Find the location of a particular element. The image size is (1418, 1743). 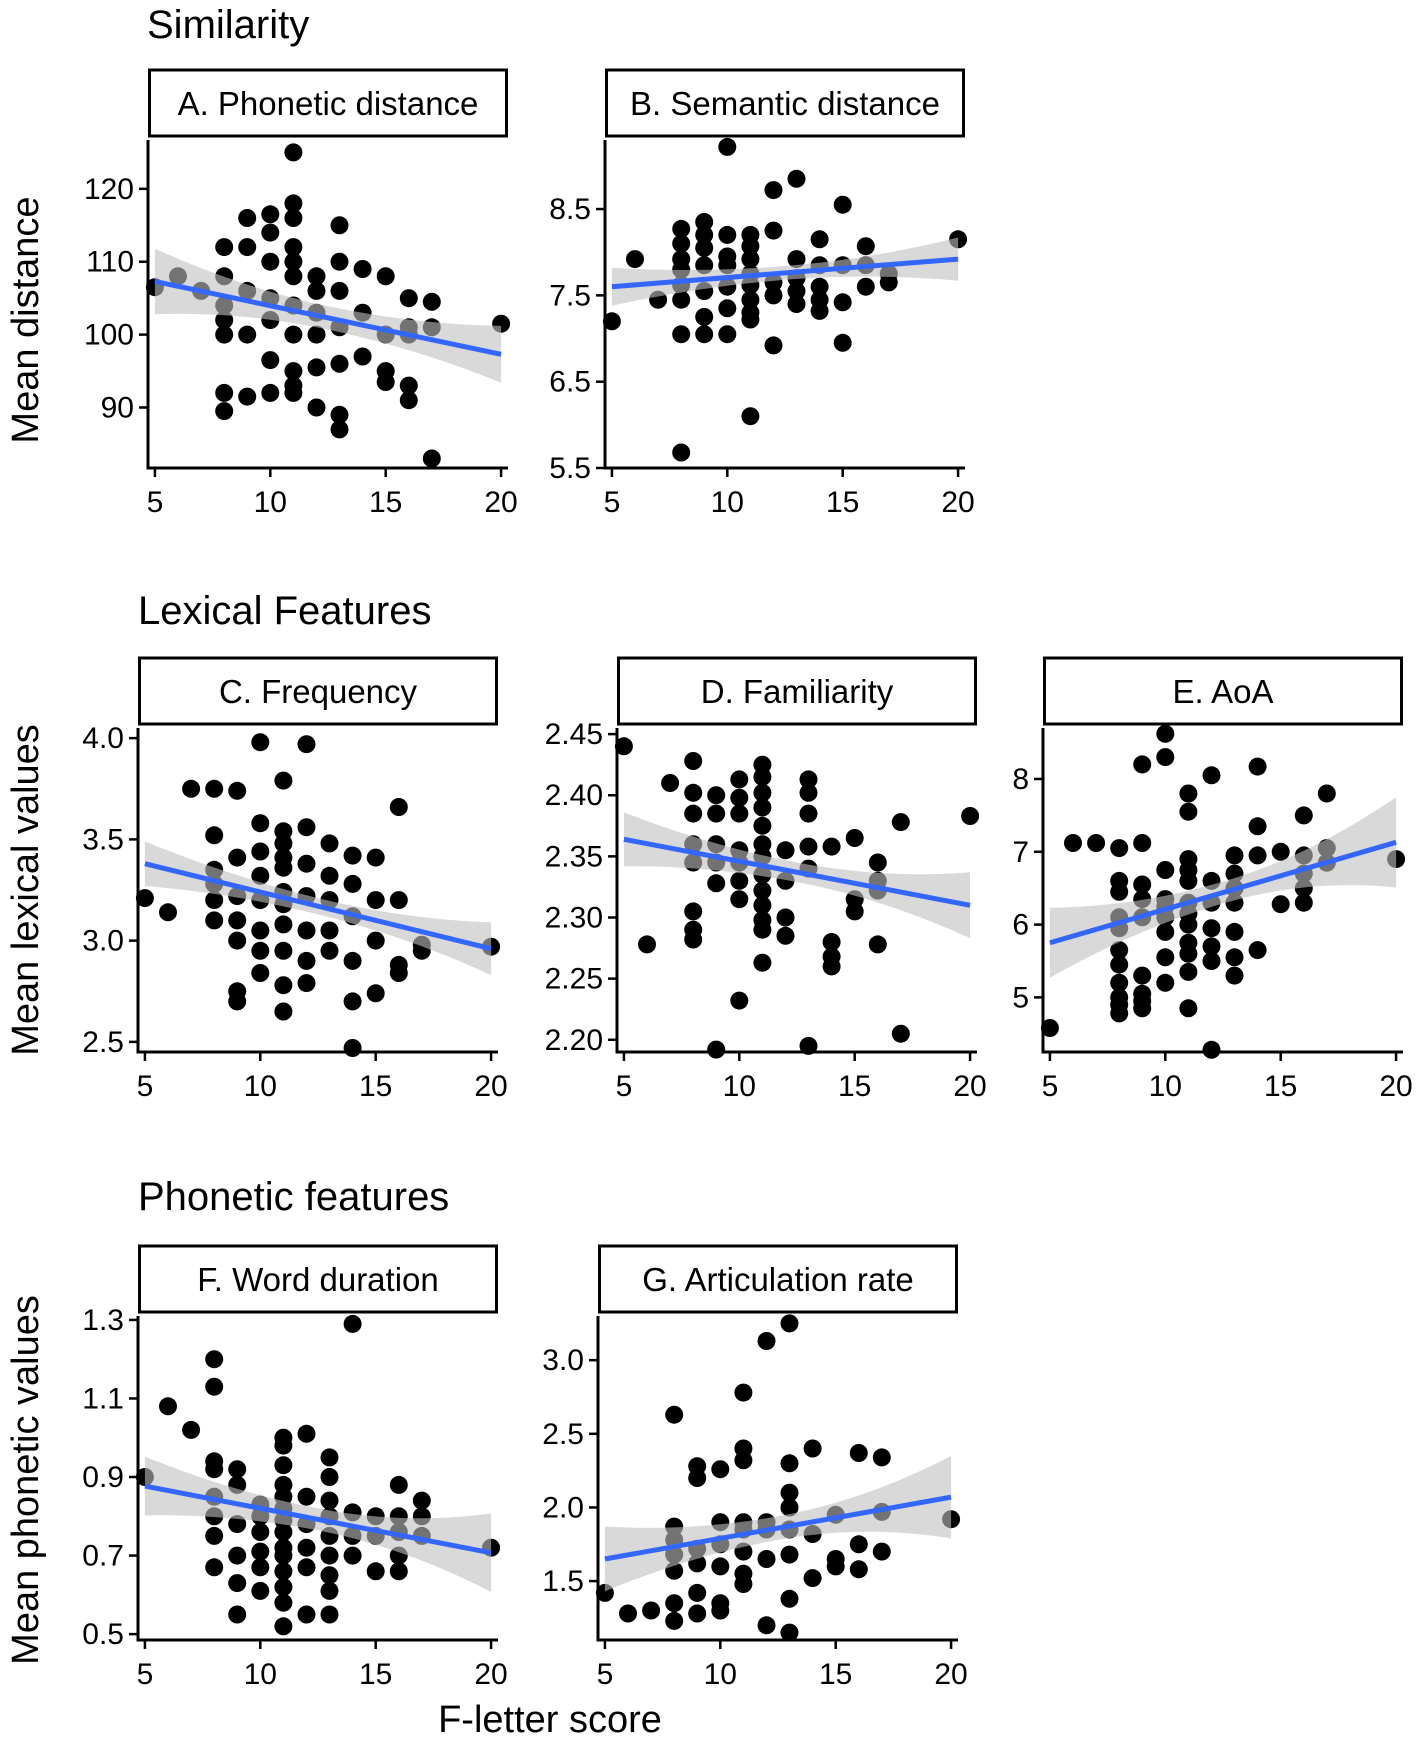

y-tick-label: 2.40 is located at coordinates (574, 795).